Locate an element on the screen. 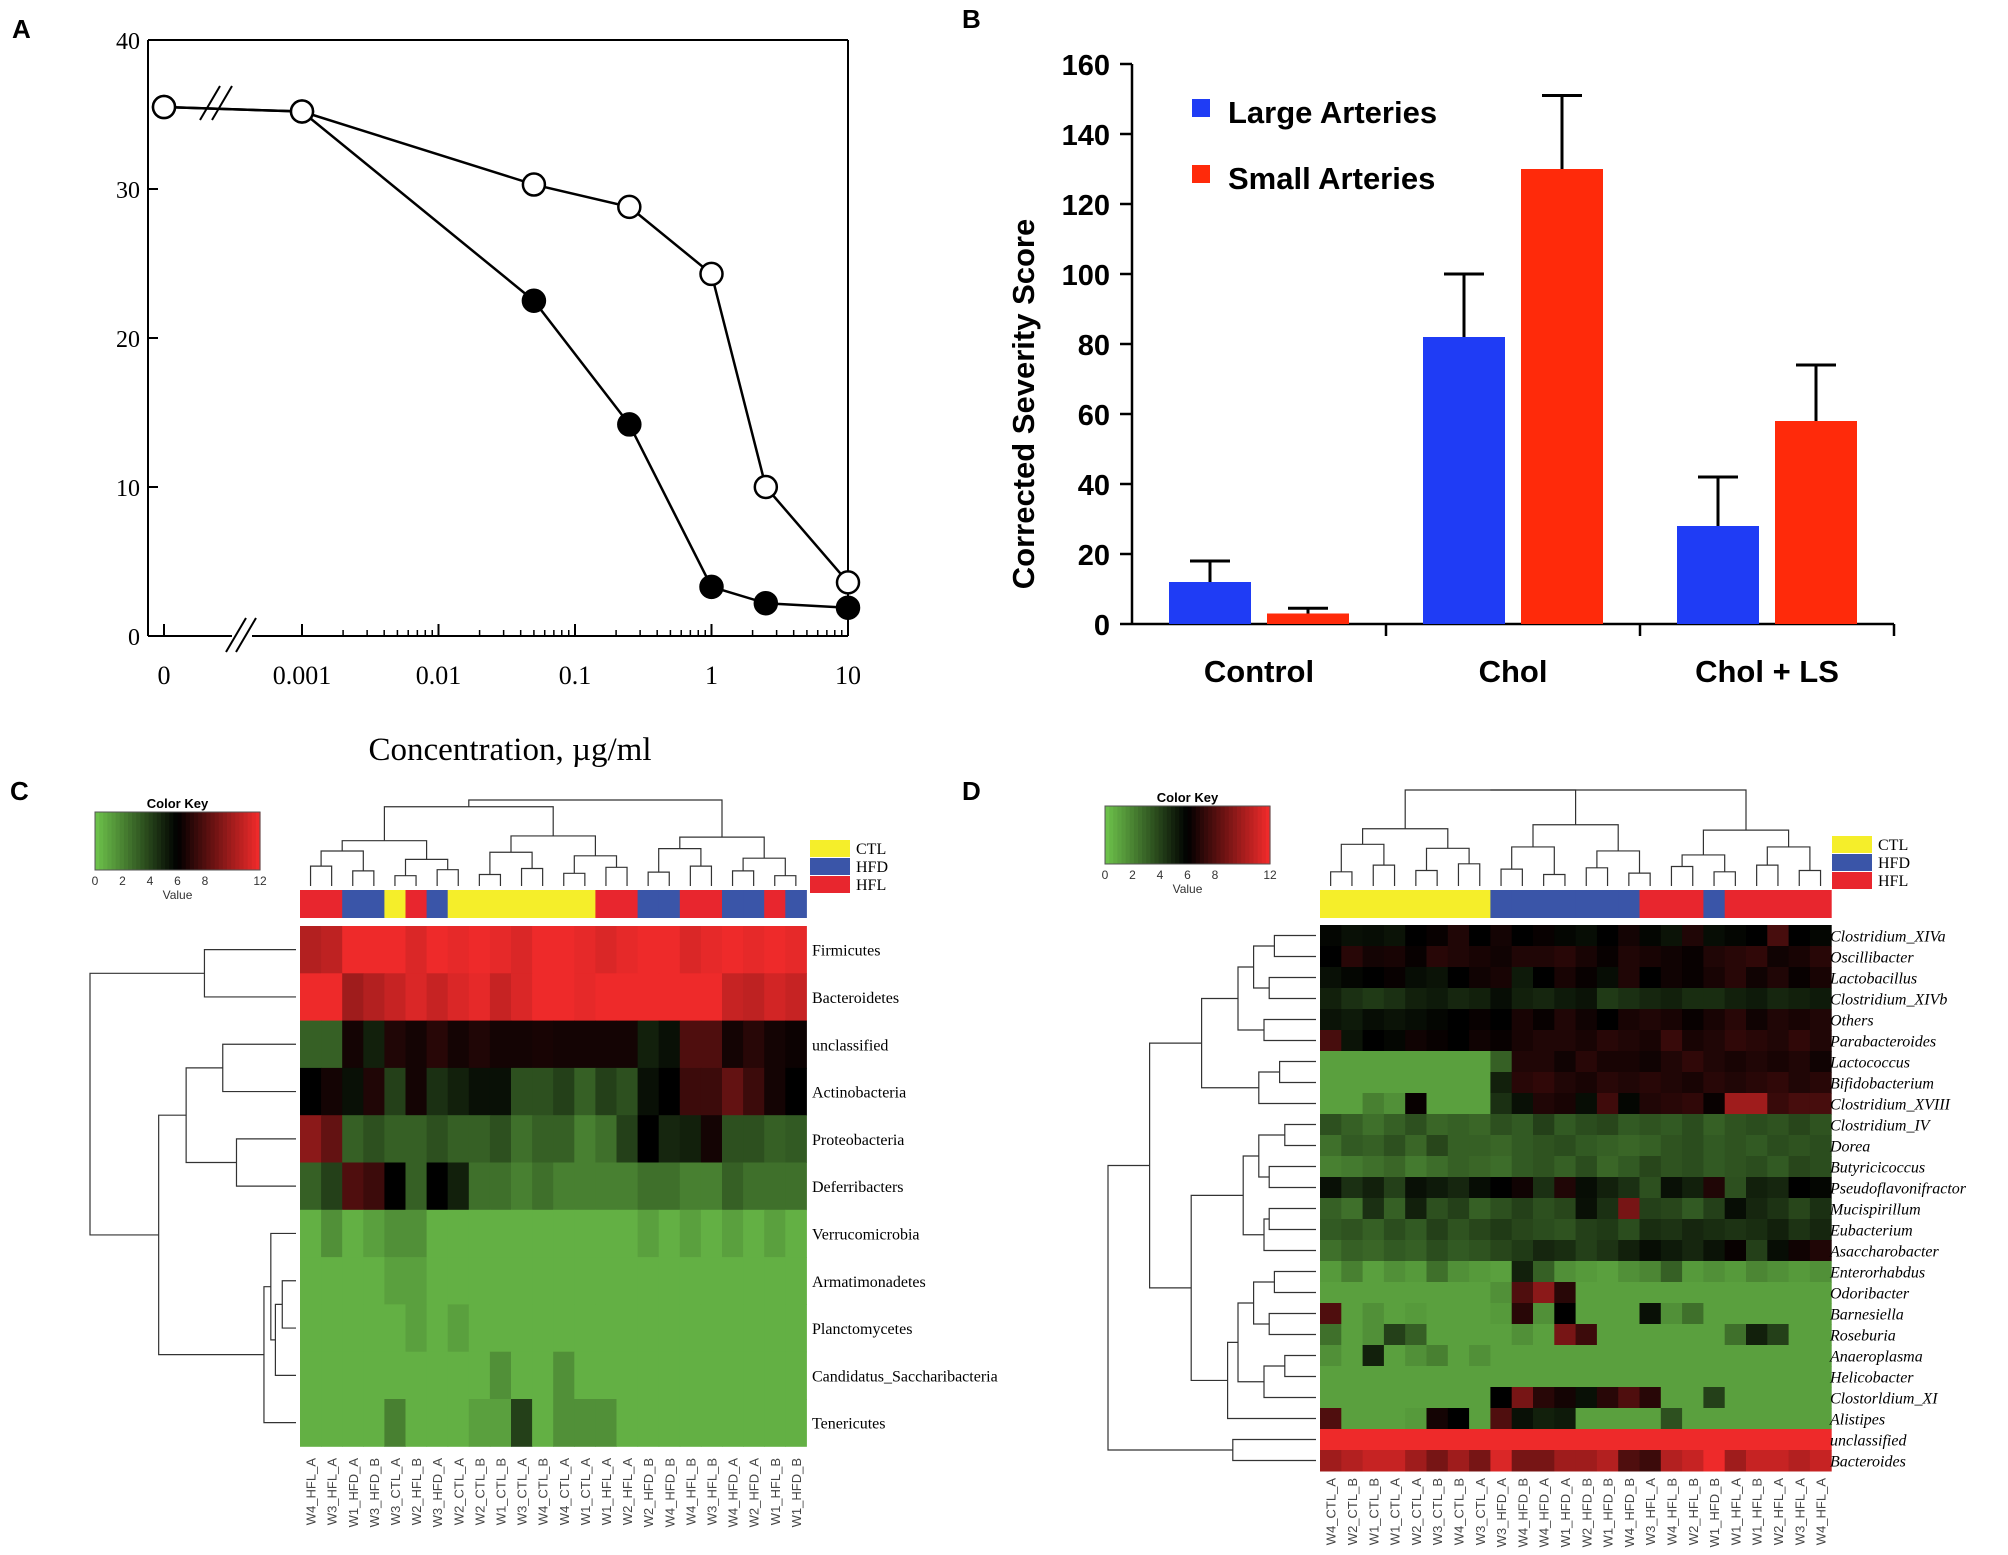 This screenshot has height=1555, width=2008. column-label: W2_HFD_A is located at coordinates (754, 1493).